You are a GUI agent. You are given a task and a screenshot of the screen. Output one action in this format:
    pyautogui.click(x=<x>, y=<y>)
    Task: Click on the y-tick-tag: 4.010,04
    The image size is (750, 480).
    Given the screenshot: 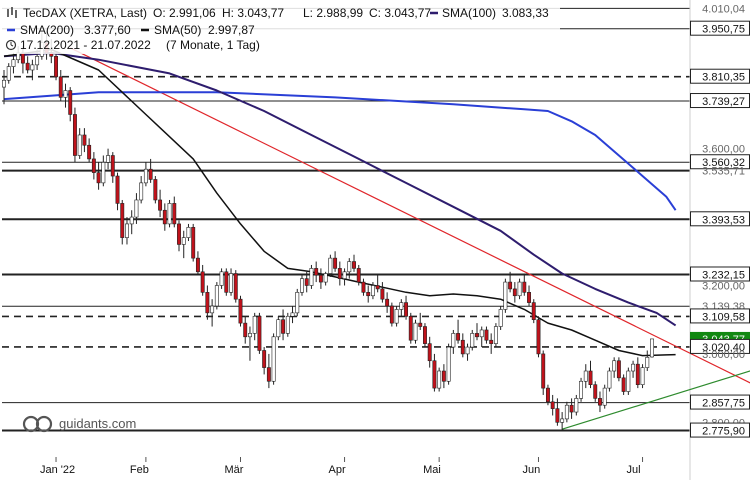 What is the action you would take?
    pyautogui.click(x=723, y=9)
    